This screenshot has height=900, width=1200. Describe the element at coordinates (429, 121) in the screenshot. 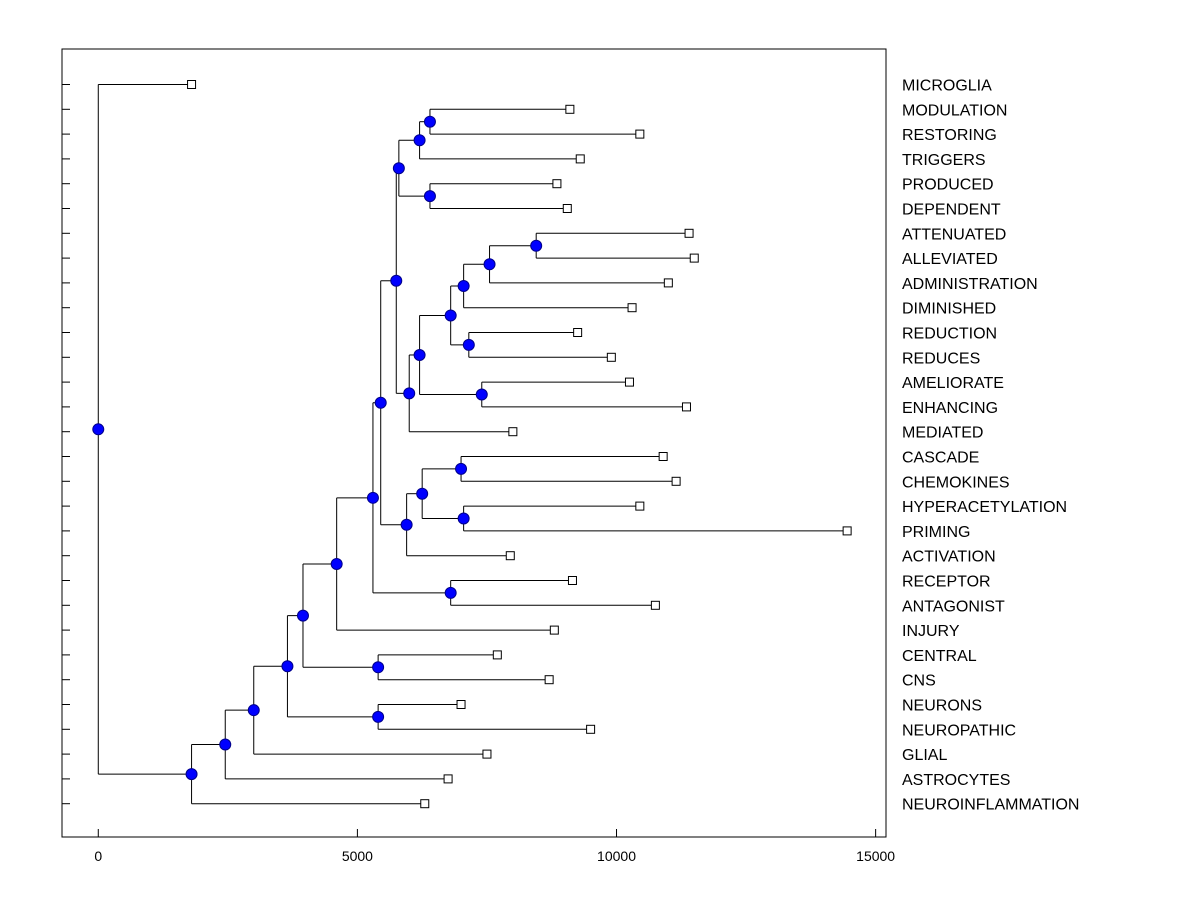

I see `merge-node-a` at that location.